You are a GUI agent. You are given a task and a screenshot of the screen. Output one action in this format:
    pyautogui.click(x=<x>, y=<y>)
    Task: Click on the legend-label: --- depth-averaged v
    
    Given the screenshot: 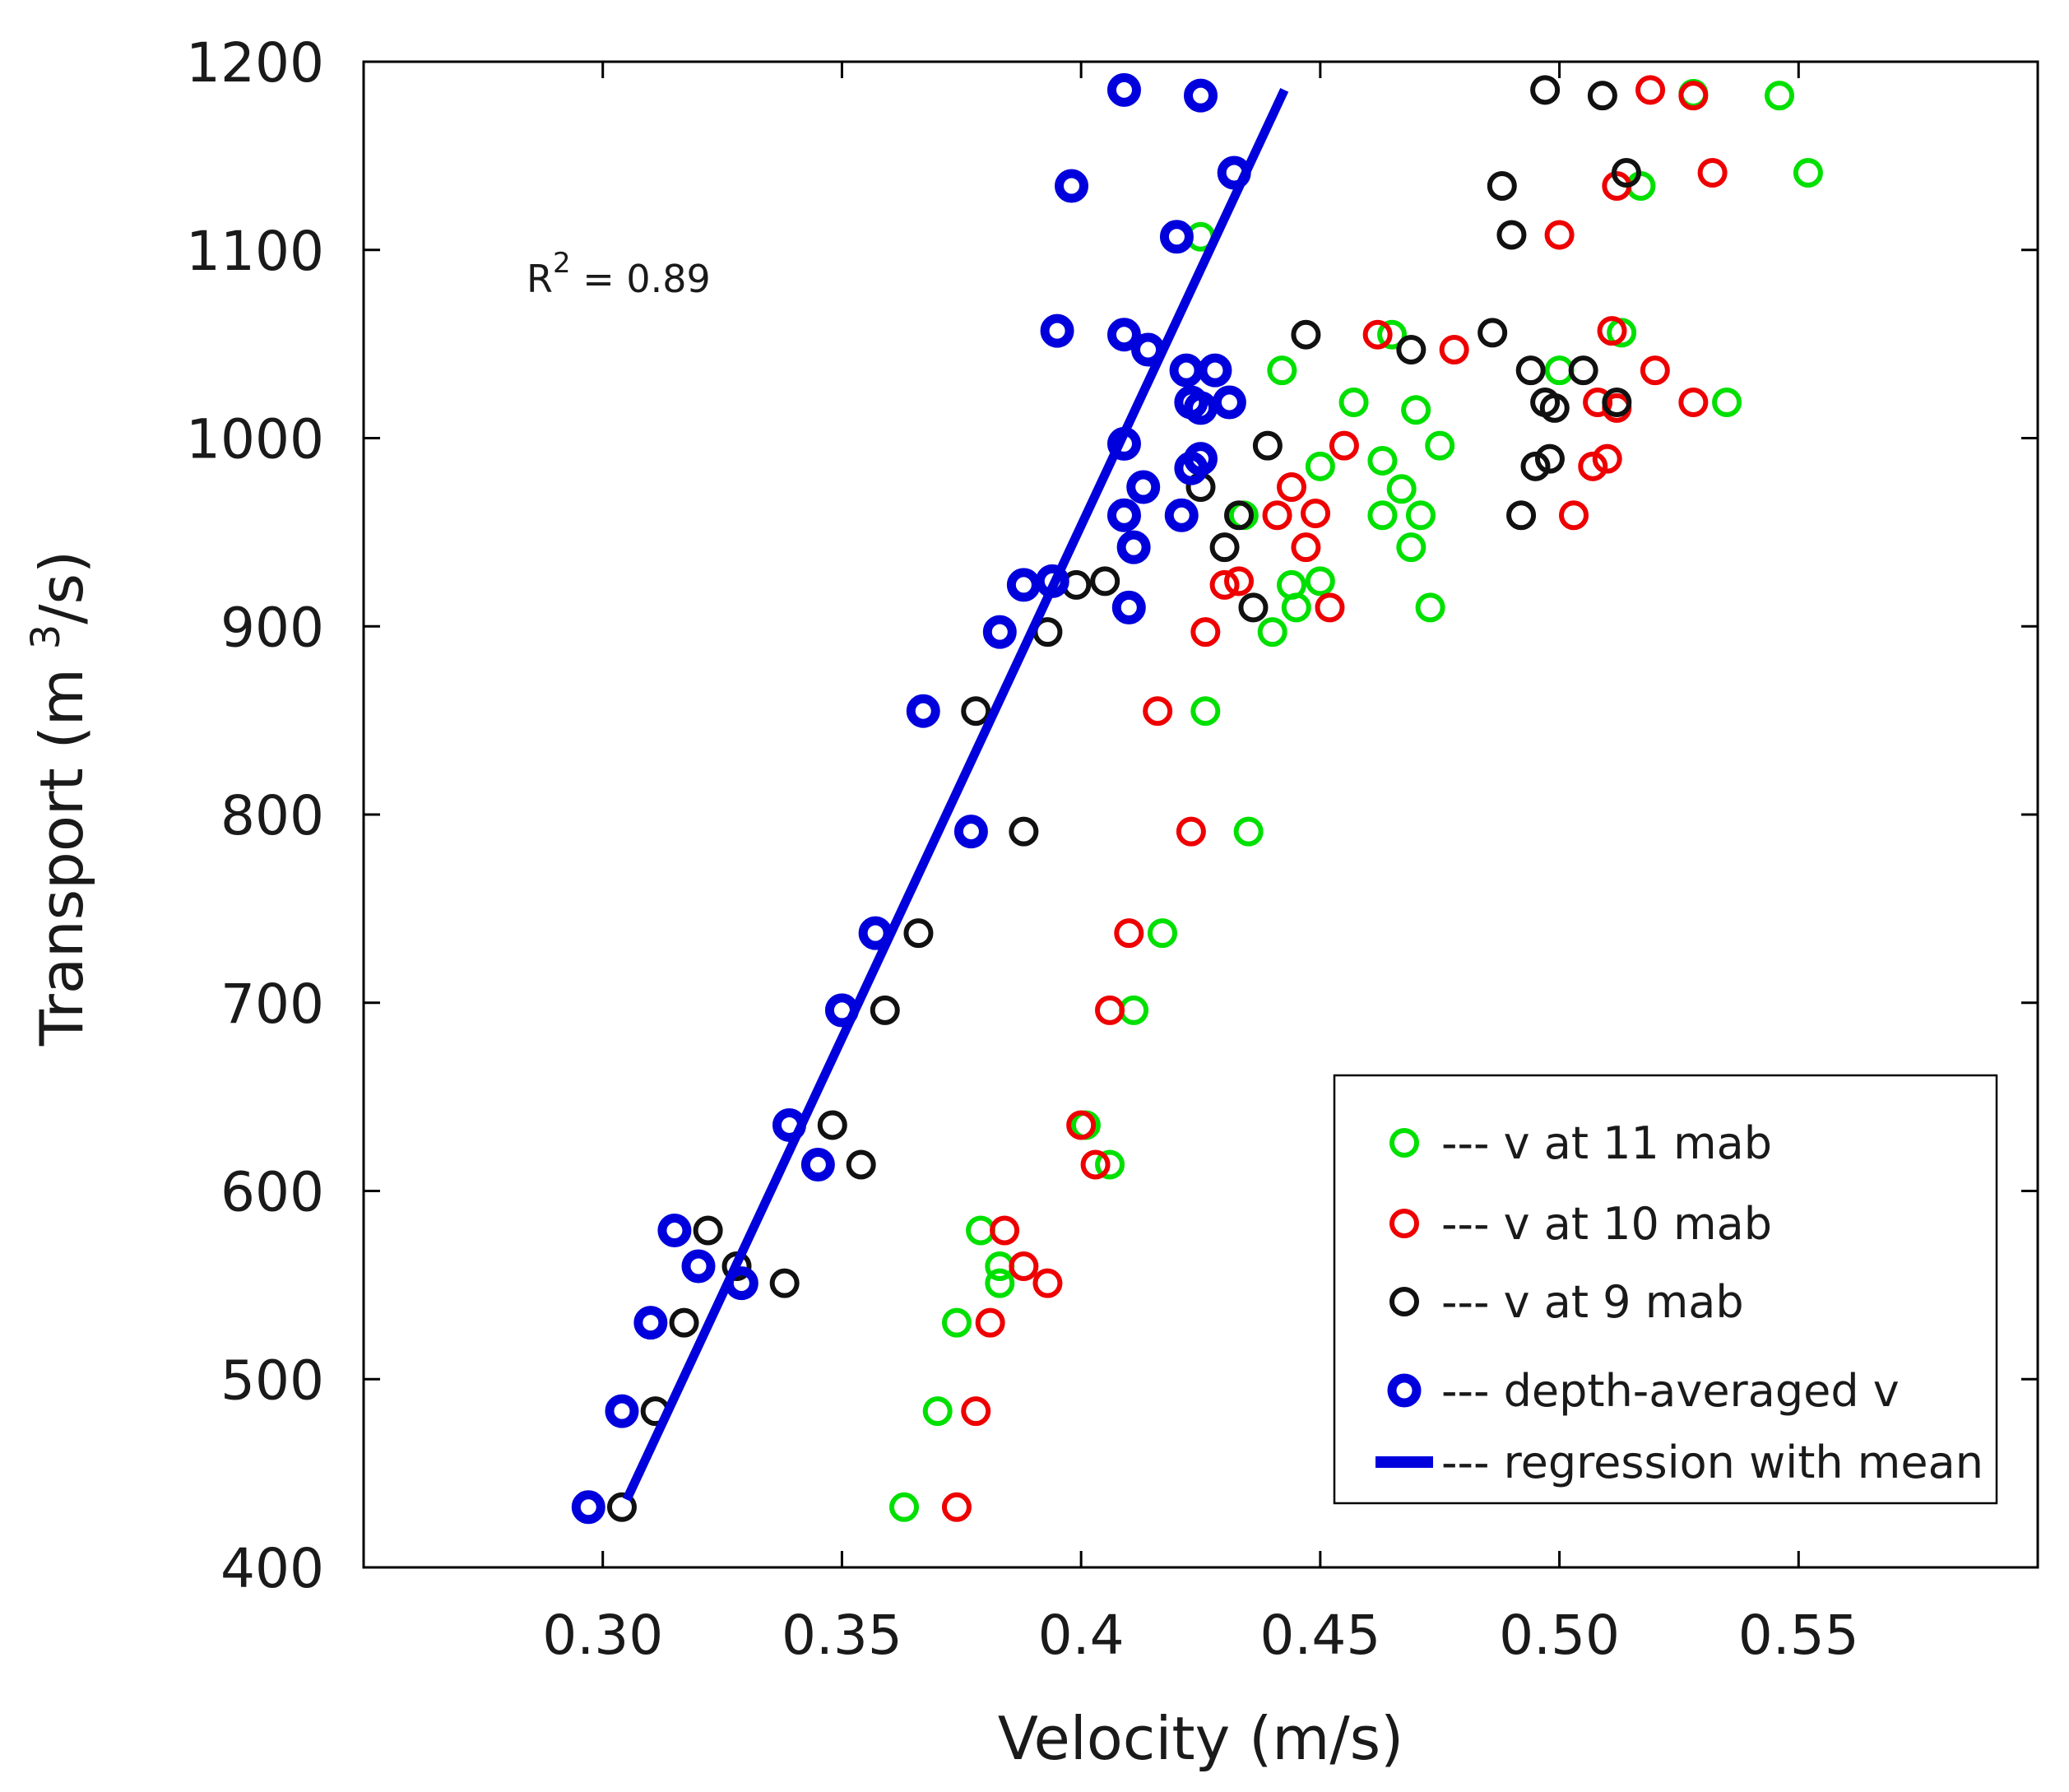 What is the action you would take?
    pyautogui.click(x=1670, y=1391)
    